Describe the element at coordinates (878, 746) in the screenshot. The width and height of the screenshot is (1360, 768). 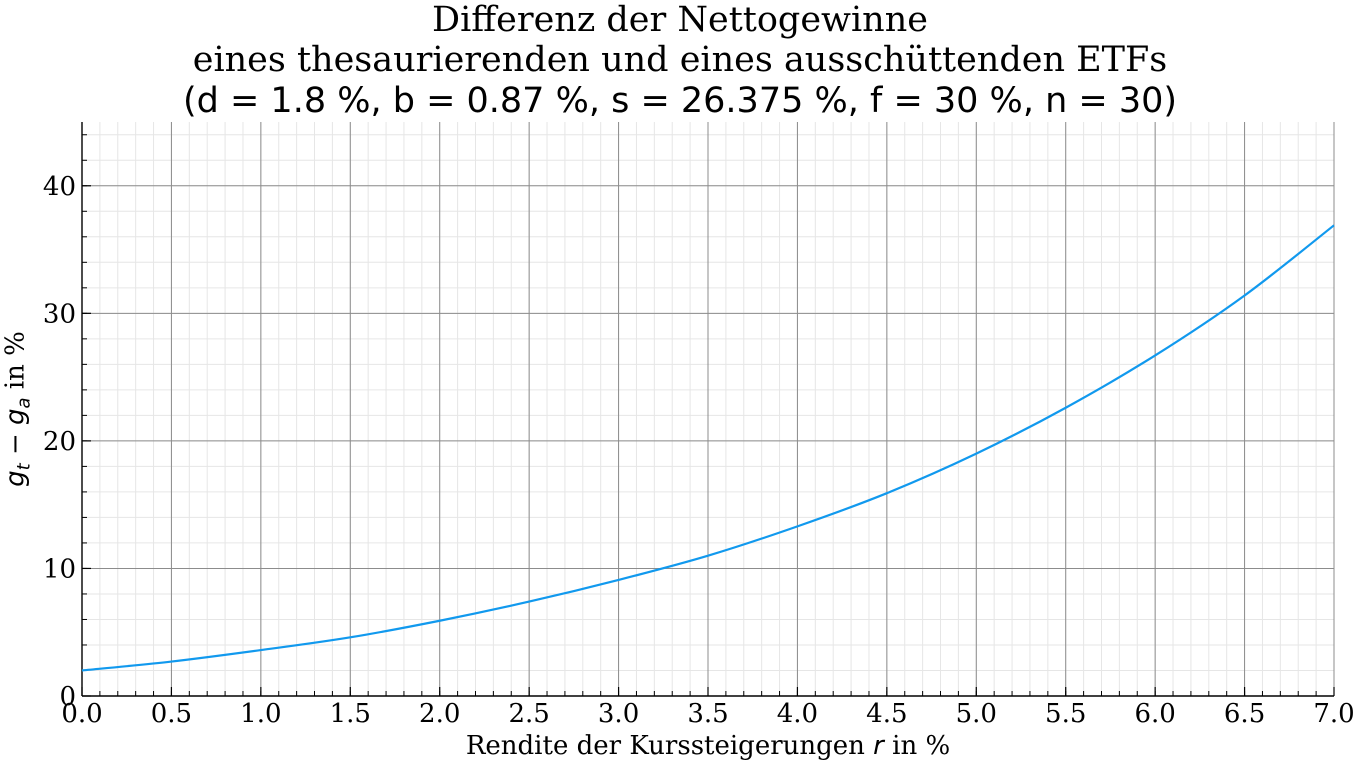
I see `x-axis-variable: r` at that location.